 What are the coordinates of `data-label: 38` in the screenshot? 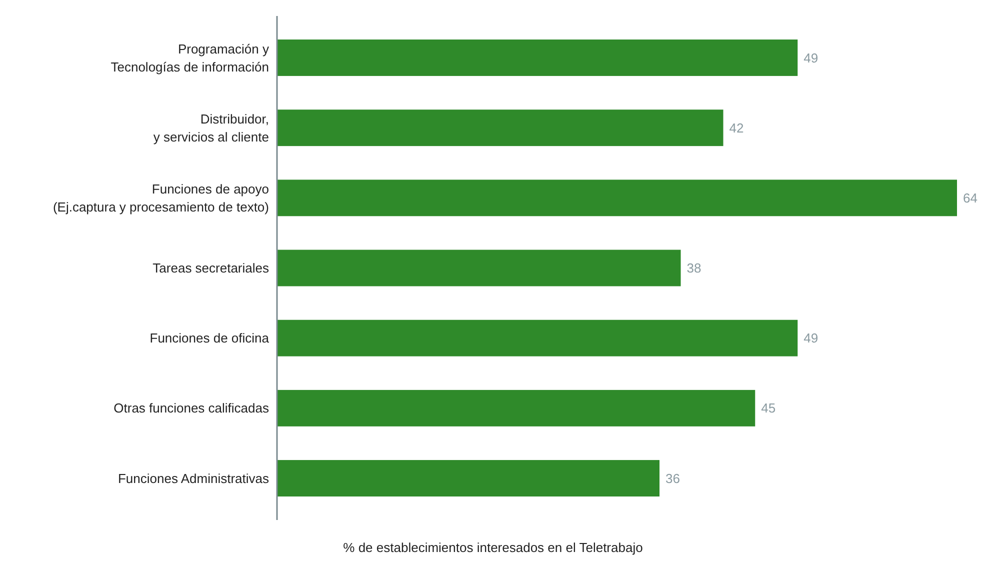 It's located at (694, 268).